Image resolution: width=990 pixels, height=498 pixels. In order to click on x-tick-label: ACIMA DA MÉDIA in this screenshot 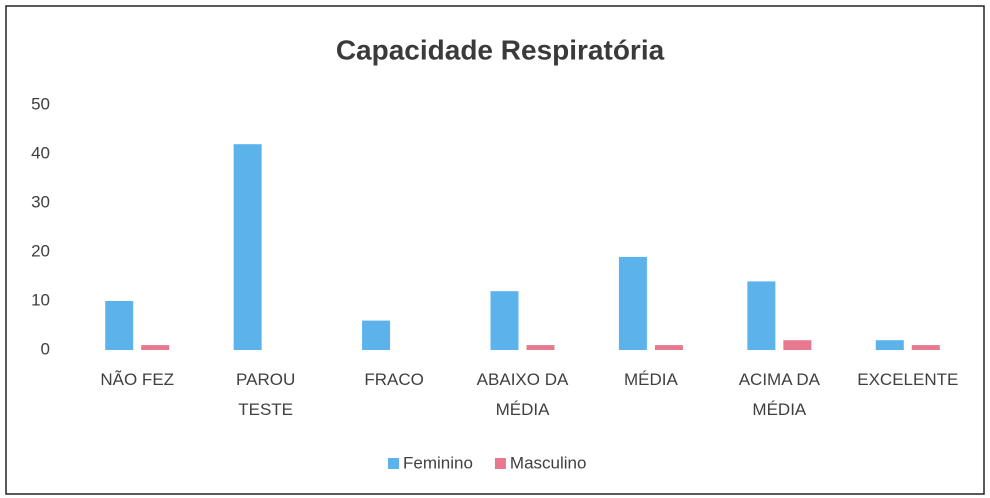, I will do `click(780, 394)`.